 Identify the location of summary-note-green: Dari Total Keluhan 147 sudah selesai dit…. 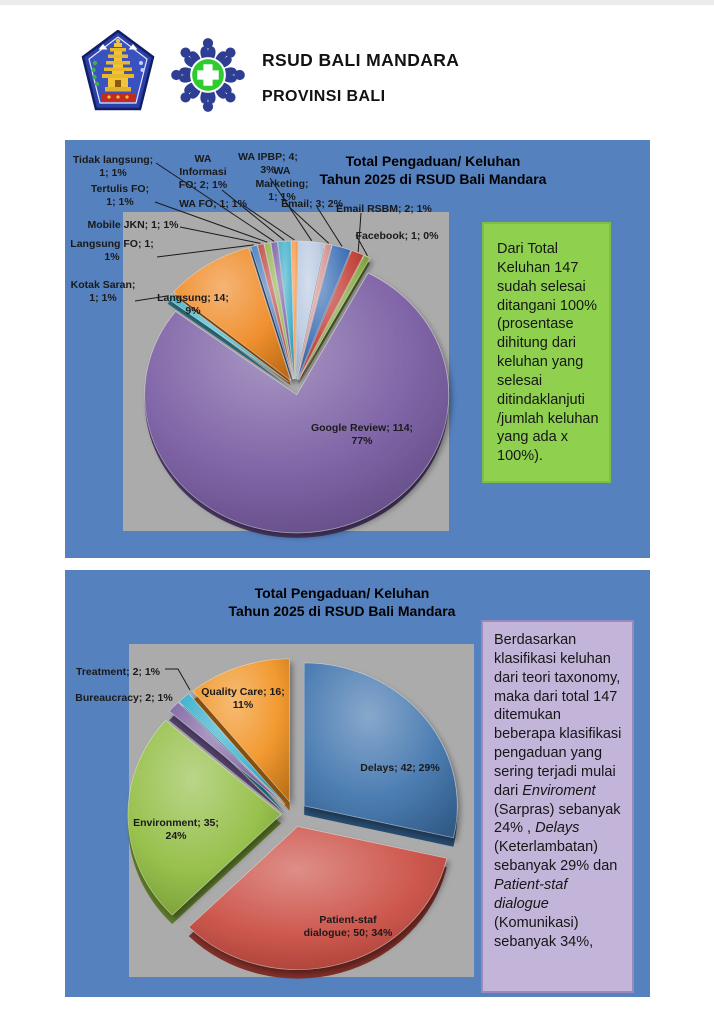
(546, 352).